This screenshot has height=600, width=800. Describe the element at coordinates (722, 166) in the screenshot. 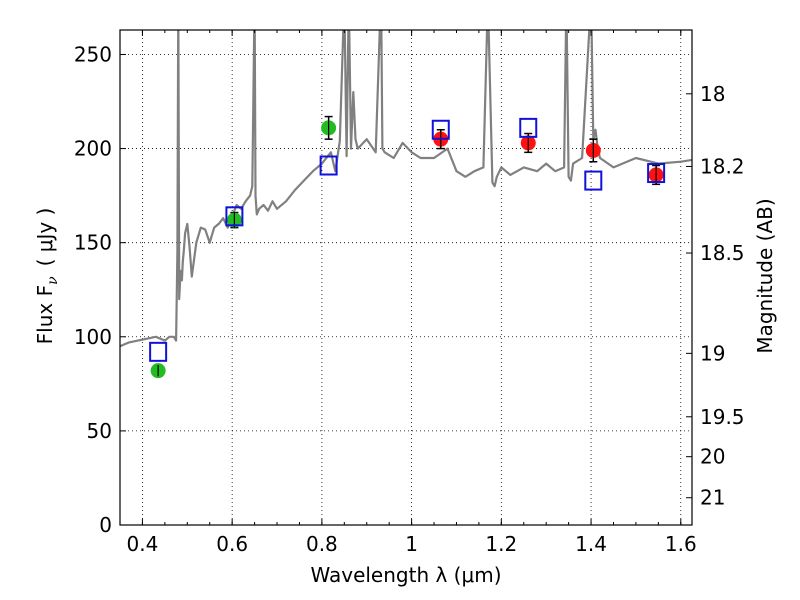

I see `right-tick-label: 18.2` at that location.